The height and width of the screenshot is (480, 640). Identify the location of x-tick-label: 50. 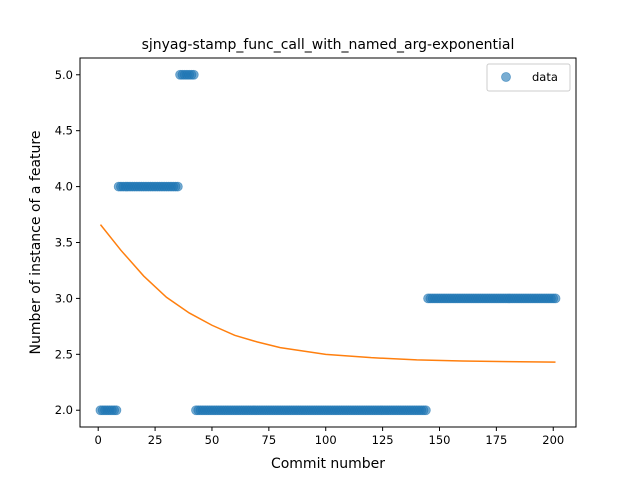
(212, 440).